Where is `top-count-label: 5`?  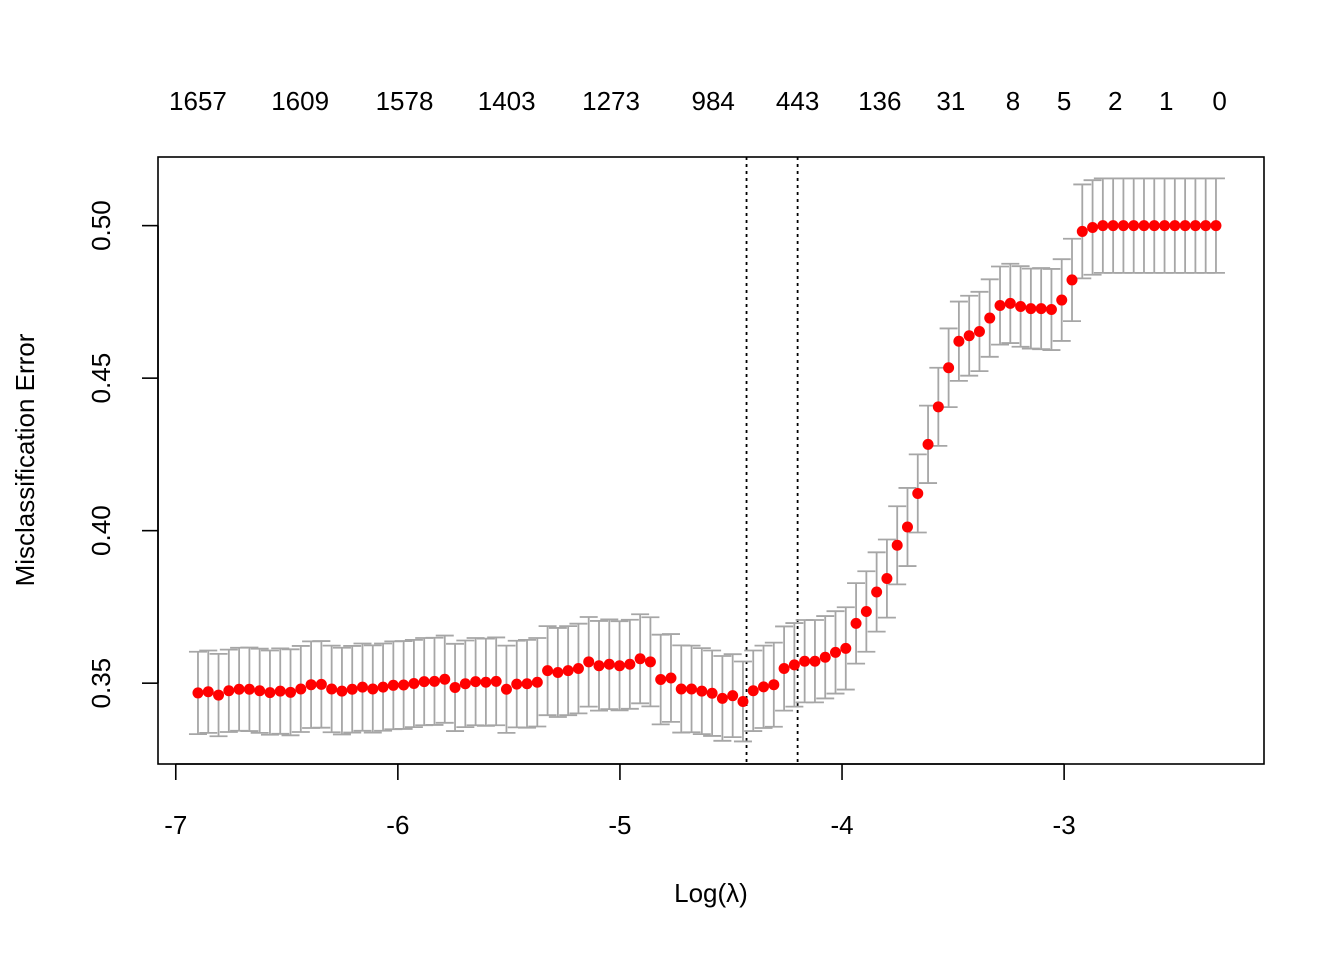 top-count-label: 5 is located at coordinates (1064, 101).